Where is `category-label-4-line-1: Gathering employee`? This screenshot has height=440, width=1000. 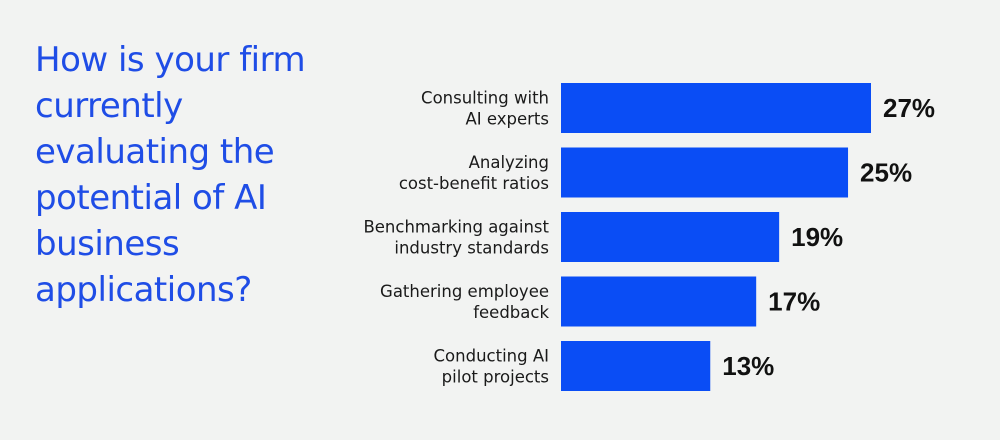 category-label-4-line-1: Gathering employee is located at coordinates (464, 291).